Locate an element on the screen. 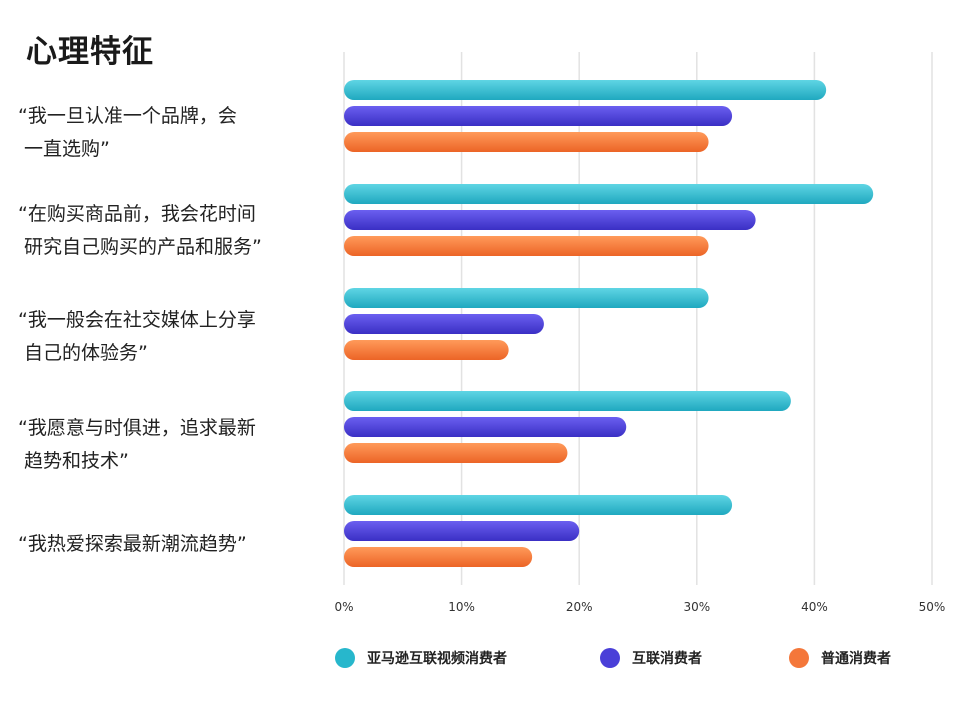 This screenshot has height=710, width=976. legend-item-connected: 互联消费者 is located at coordinates (651, 658).